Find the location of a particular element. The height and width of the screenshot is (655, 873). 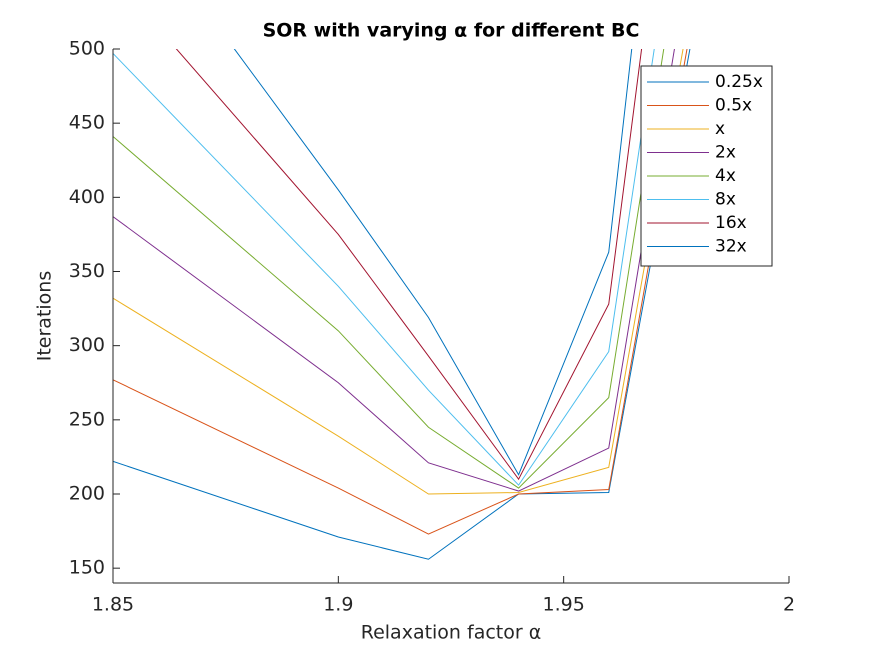

legend-label: 2x is located at coordinates (725, 153).